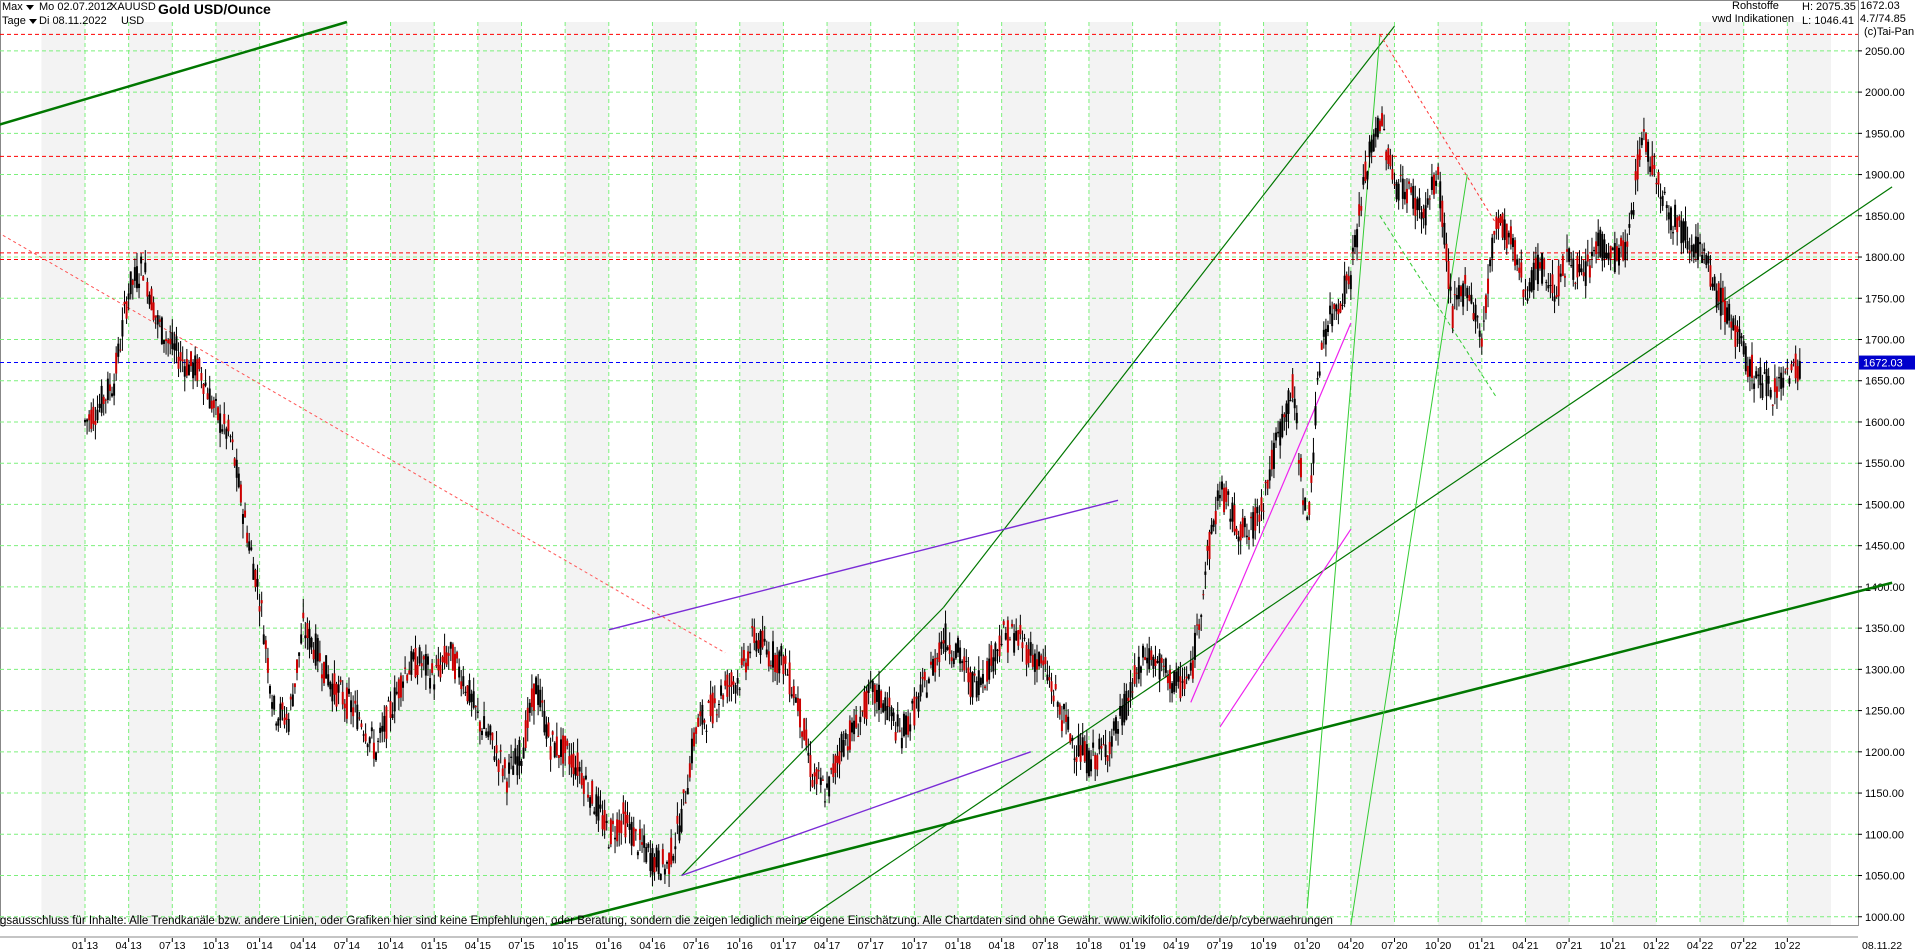  Describe the element at coordinates (863, 565) in the screenshot. I see `trend-line-violet` at that location.